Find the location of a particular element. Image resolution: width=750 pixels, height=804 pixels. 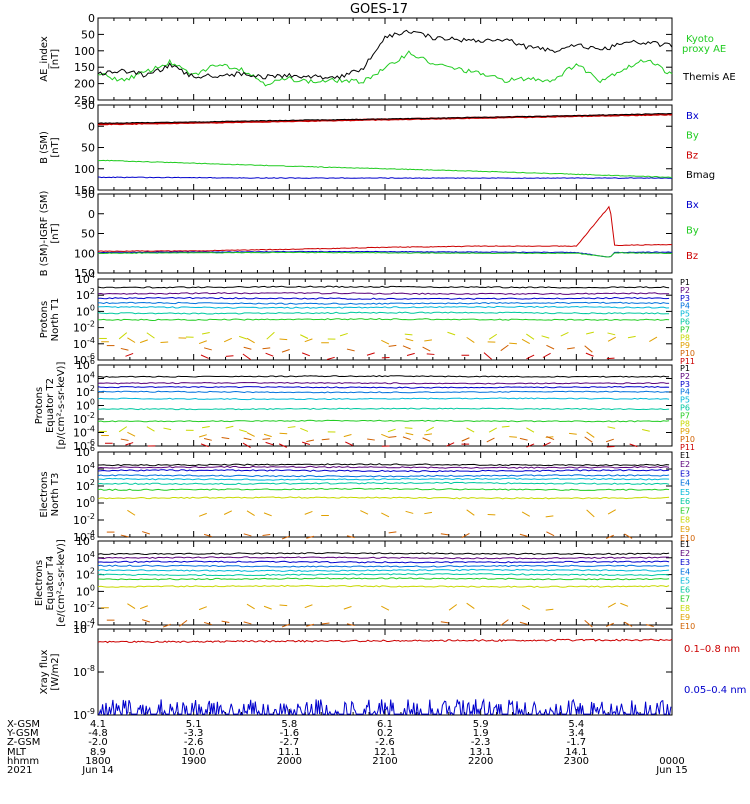

legend-e7: E7 is located at coordinates (685, 599).